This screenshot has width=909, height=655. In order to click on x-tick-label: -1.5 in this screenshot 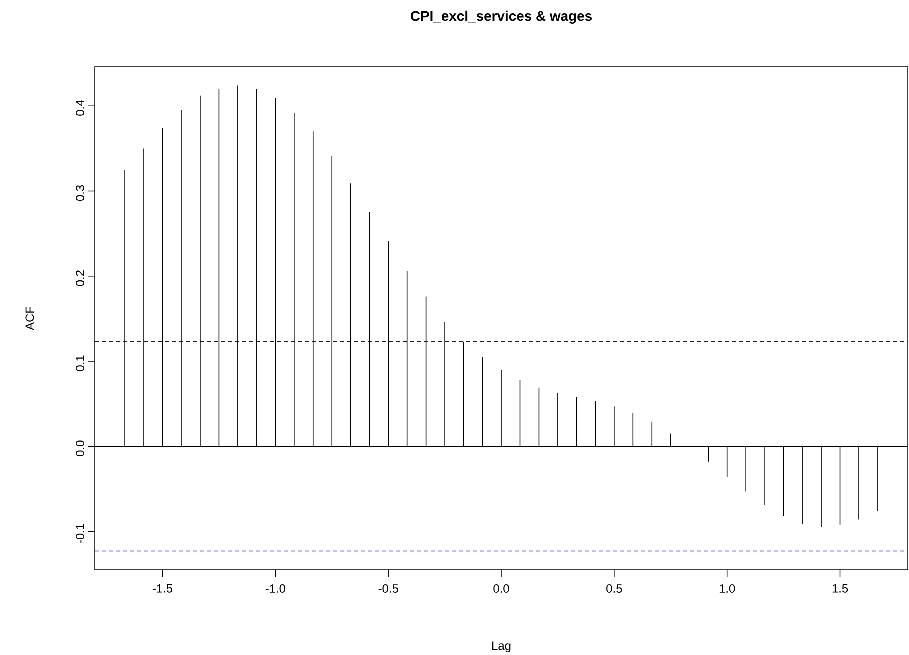, I will do `click(162, 588)`.